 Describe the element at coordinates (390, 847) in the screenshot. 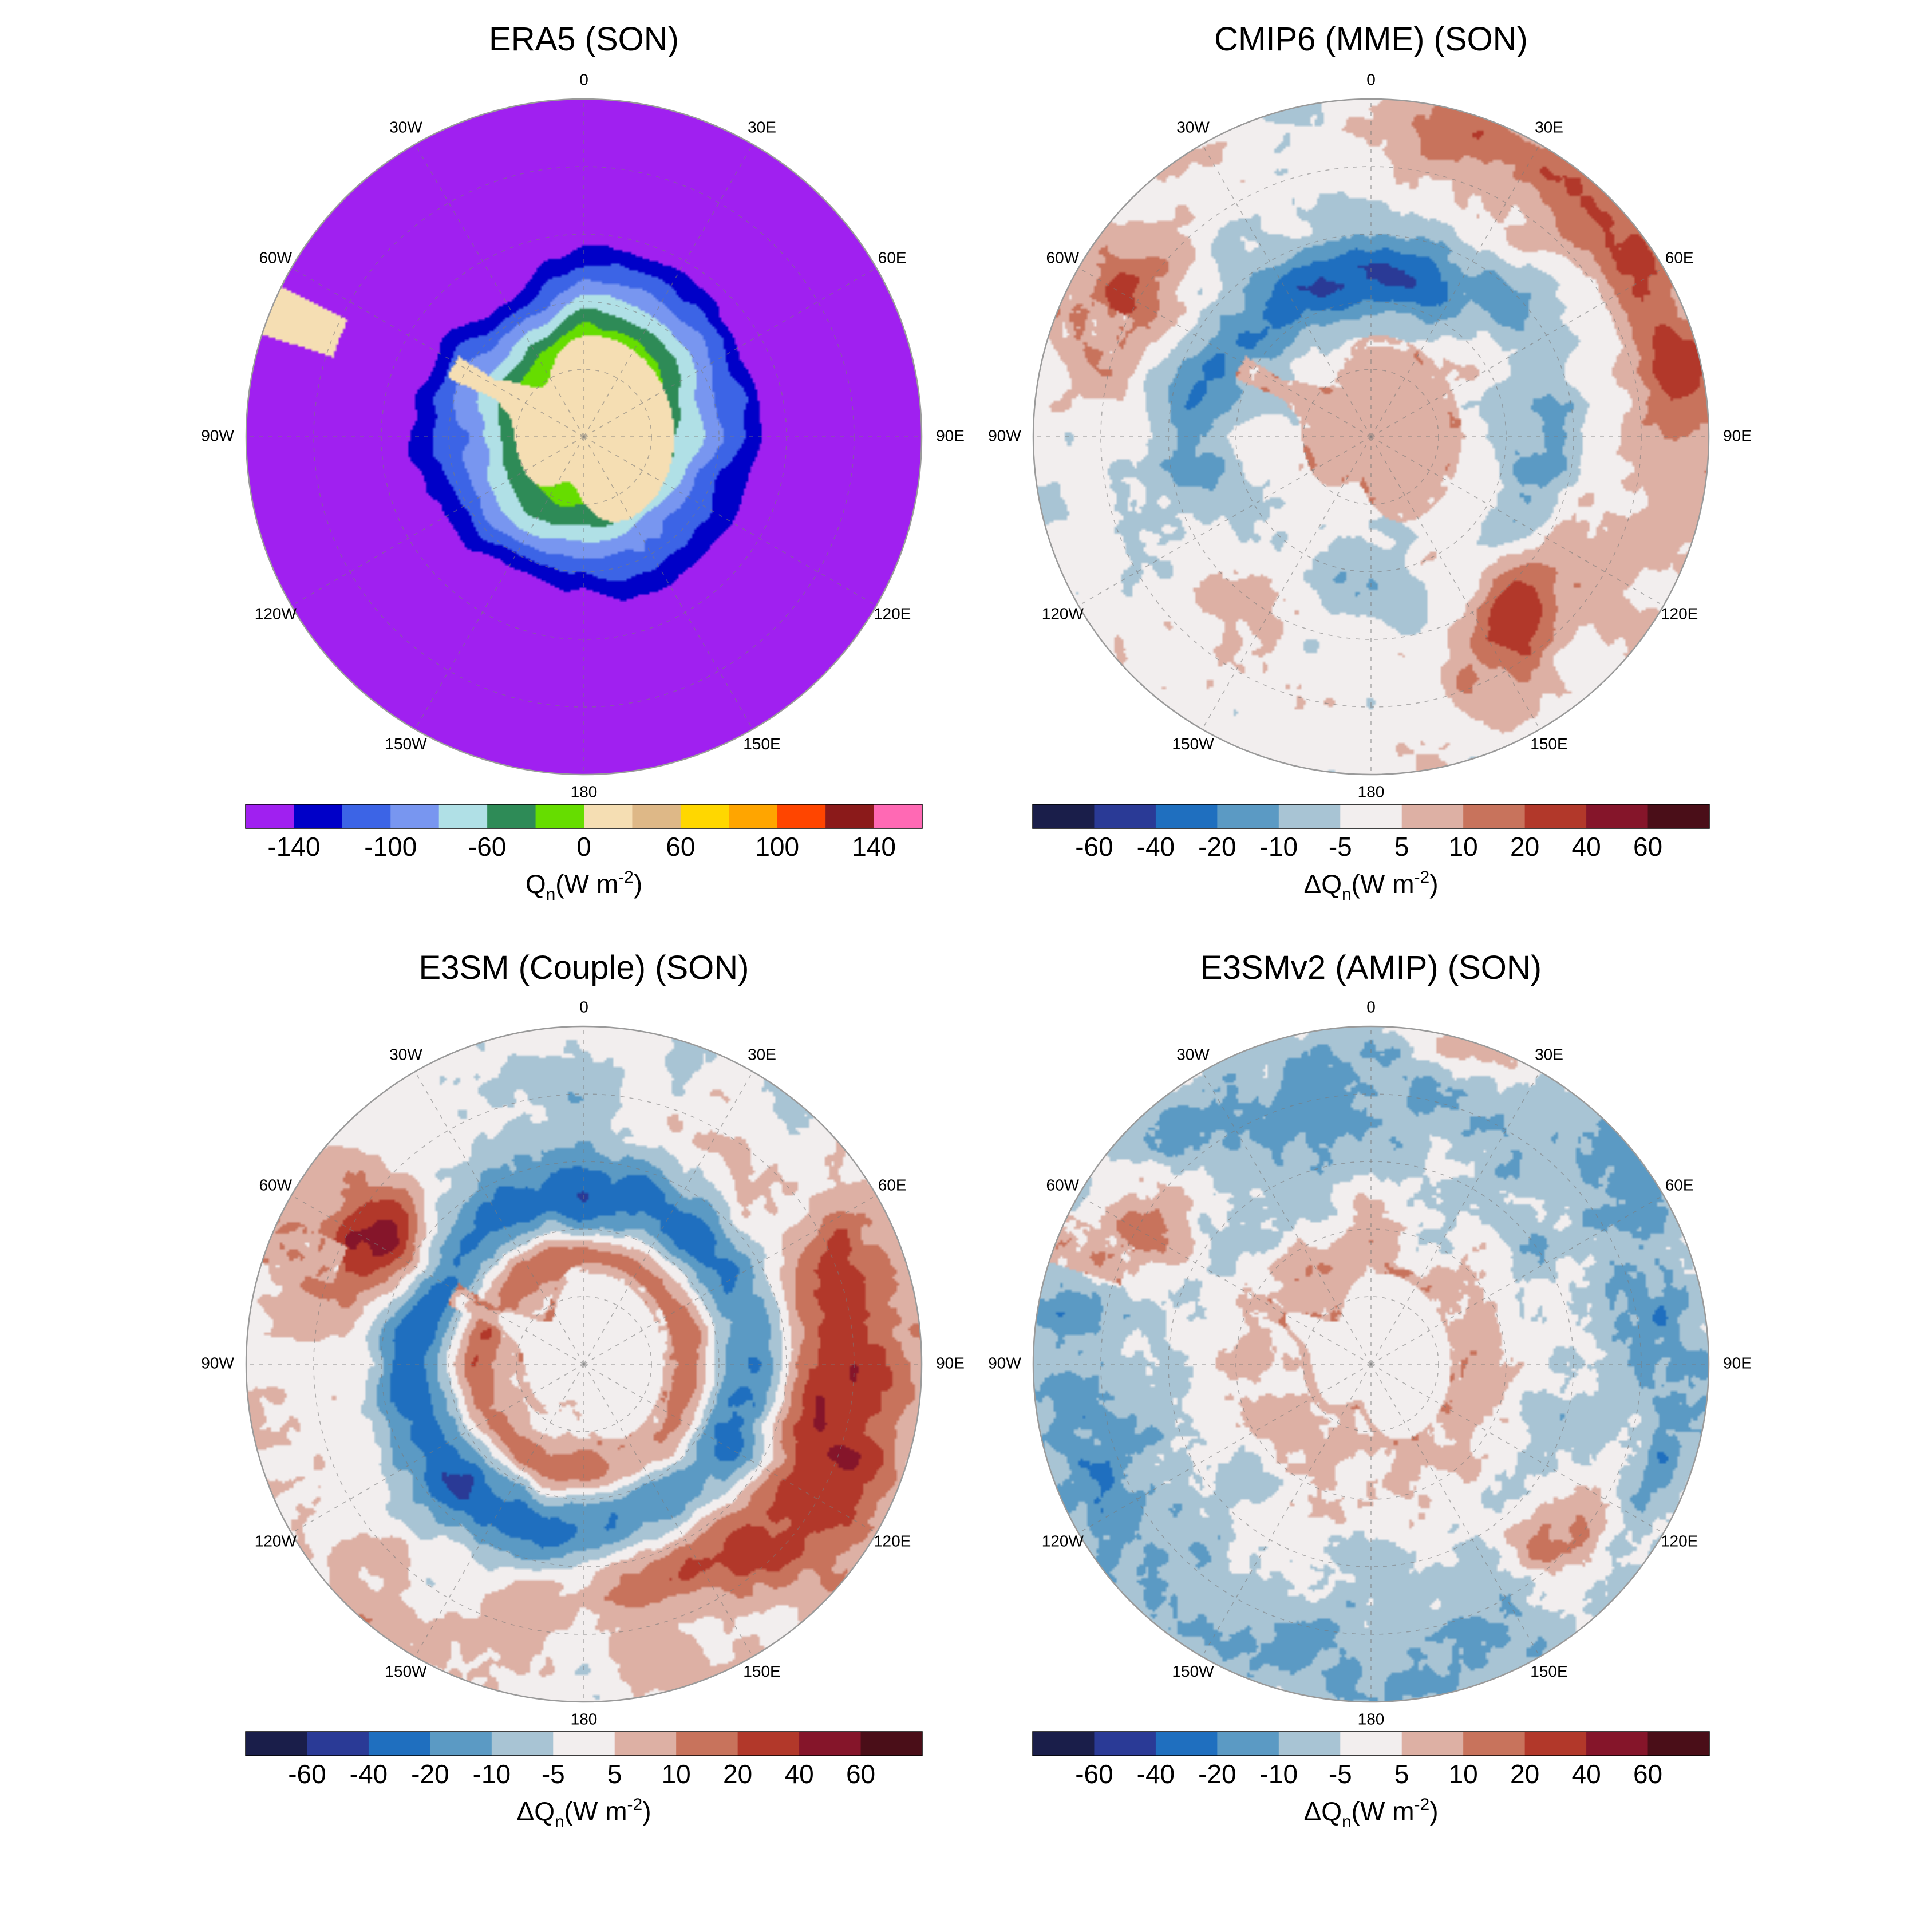

I see `colorbar-tick-label: -100` at that location.